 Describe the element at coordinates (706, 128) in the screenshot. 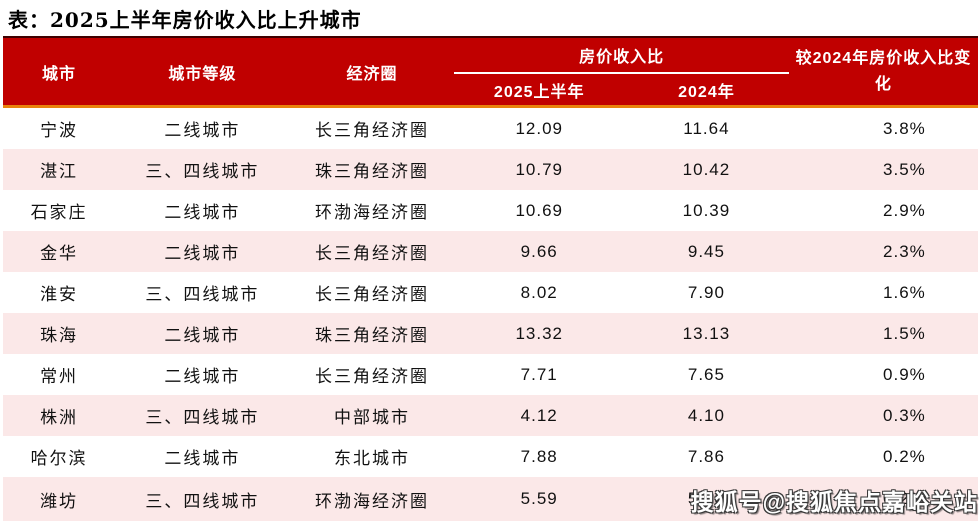

I see `cell-2024: 11.64` at that location.